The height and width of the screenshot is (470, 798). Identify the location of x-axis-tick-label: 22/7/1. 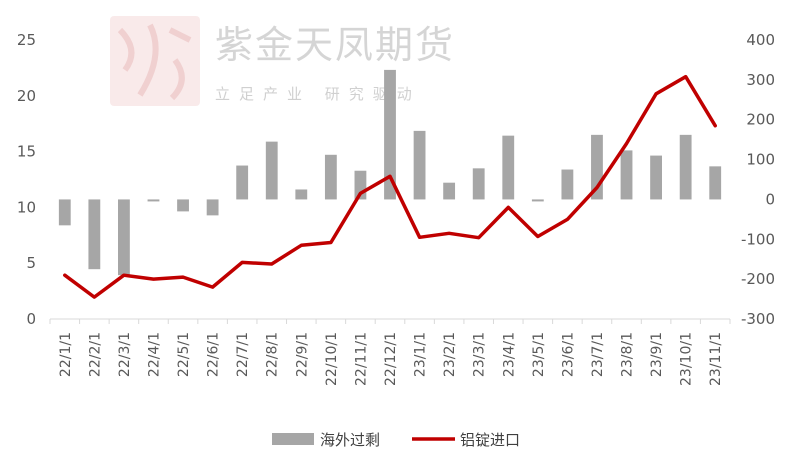
(243, 354).